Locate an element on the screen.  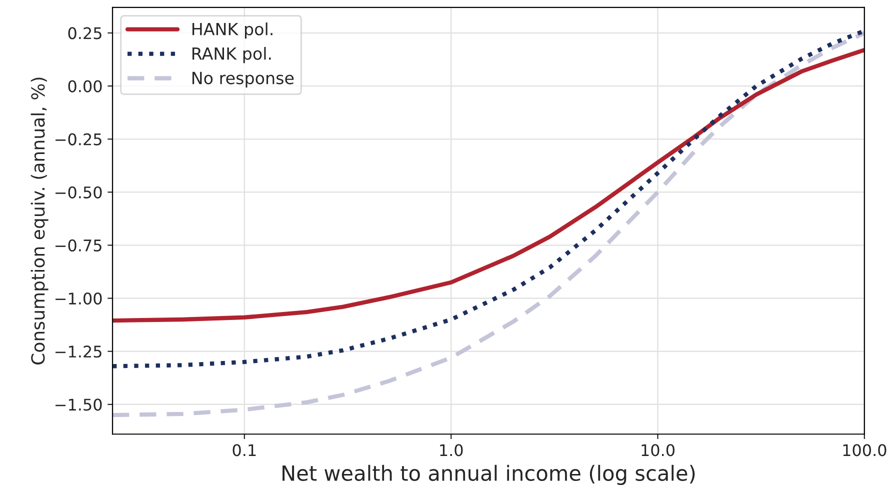
y-tick-label: −1.00 is located at coordinates (79, 298).